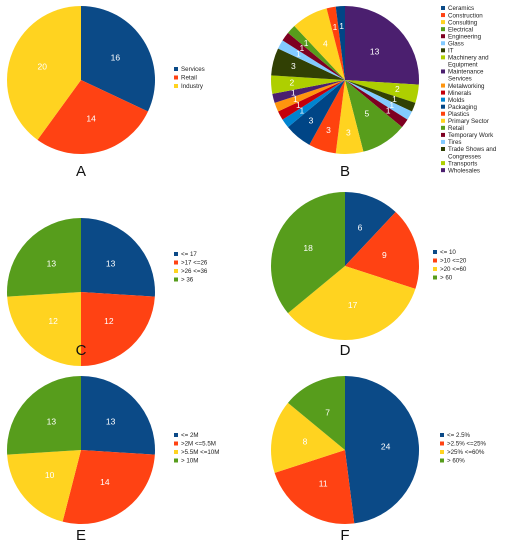 Image resolution: width=518 pixels, height=550 pixels. What do you see at coordinates (446, 278) in the screenshot?
I see `legend-label: > 60` at bounding box center [446, 278].